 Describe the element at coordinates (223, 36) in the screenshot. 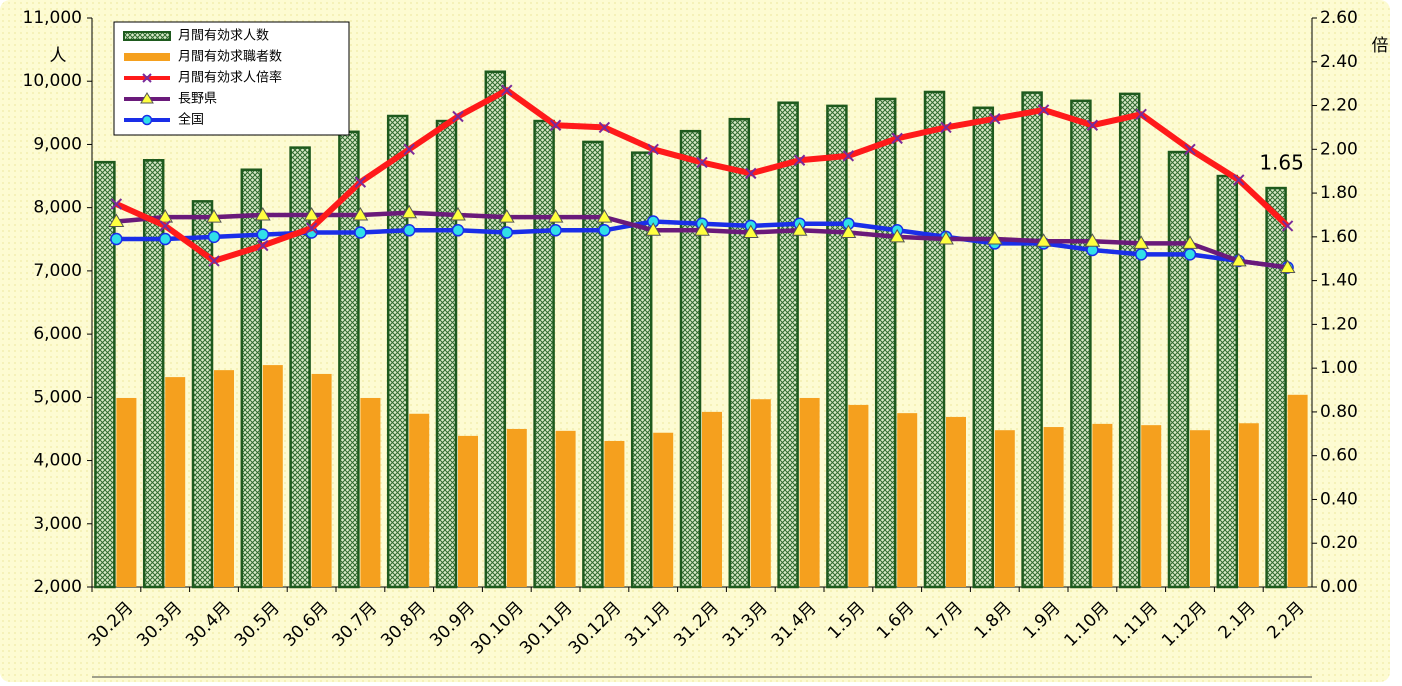

I see `legend-label: 月間有効求人数` at that location.